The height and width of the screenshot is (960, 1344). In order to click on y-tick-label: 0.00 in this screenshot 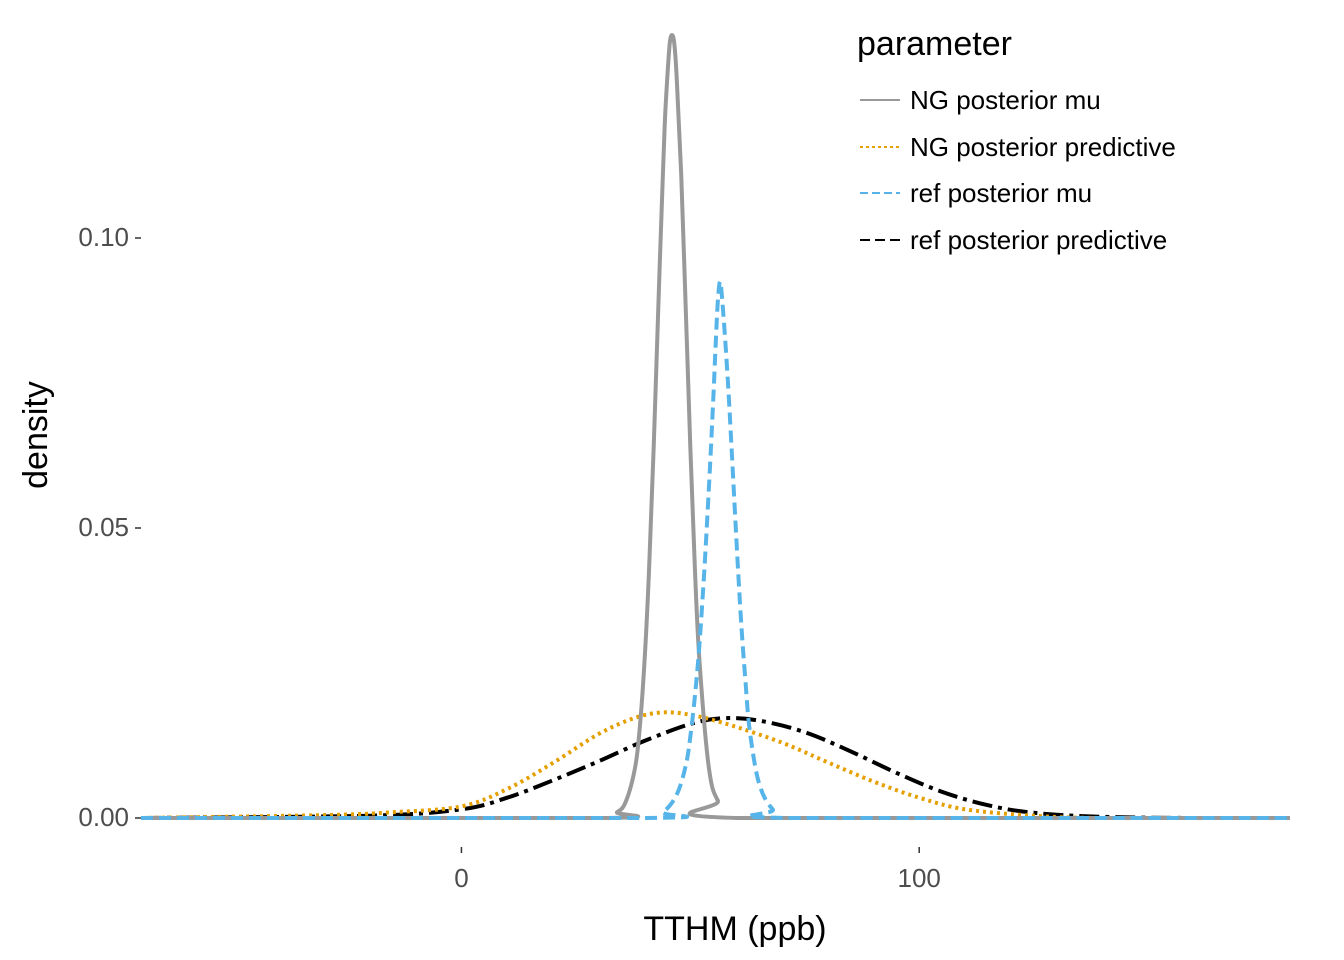, I will do `click(103, 817)`.